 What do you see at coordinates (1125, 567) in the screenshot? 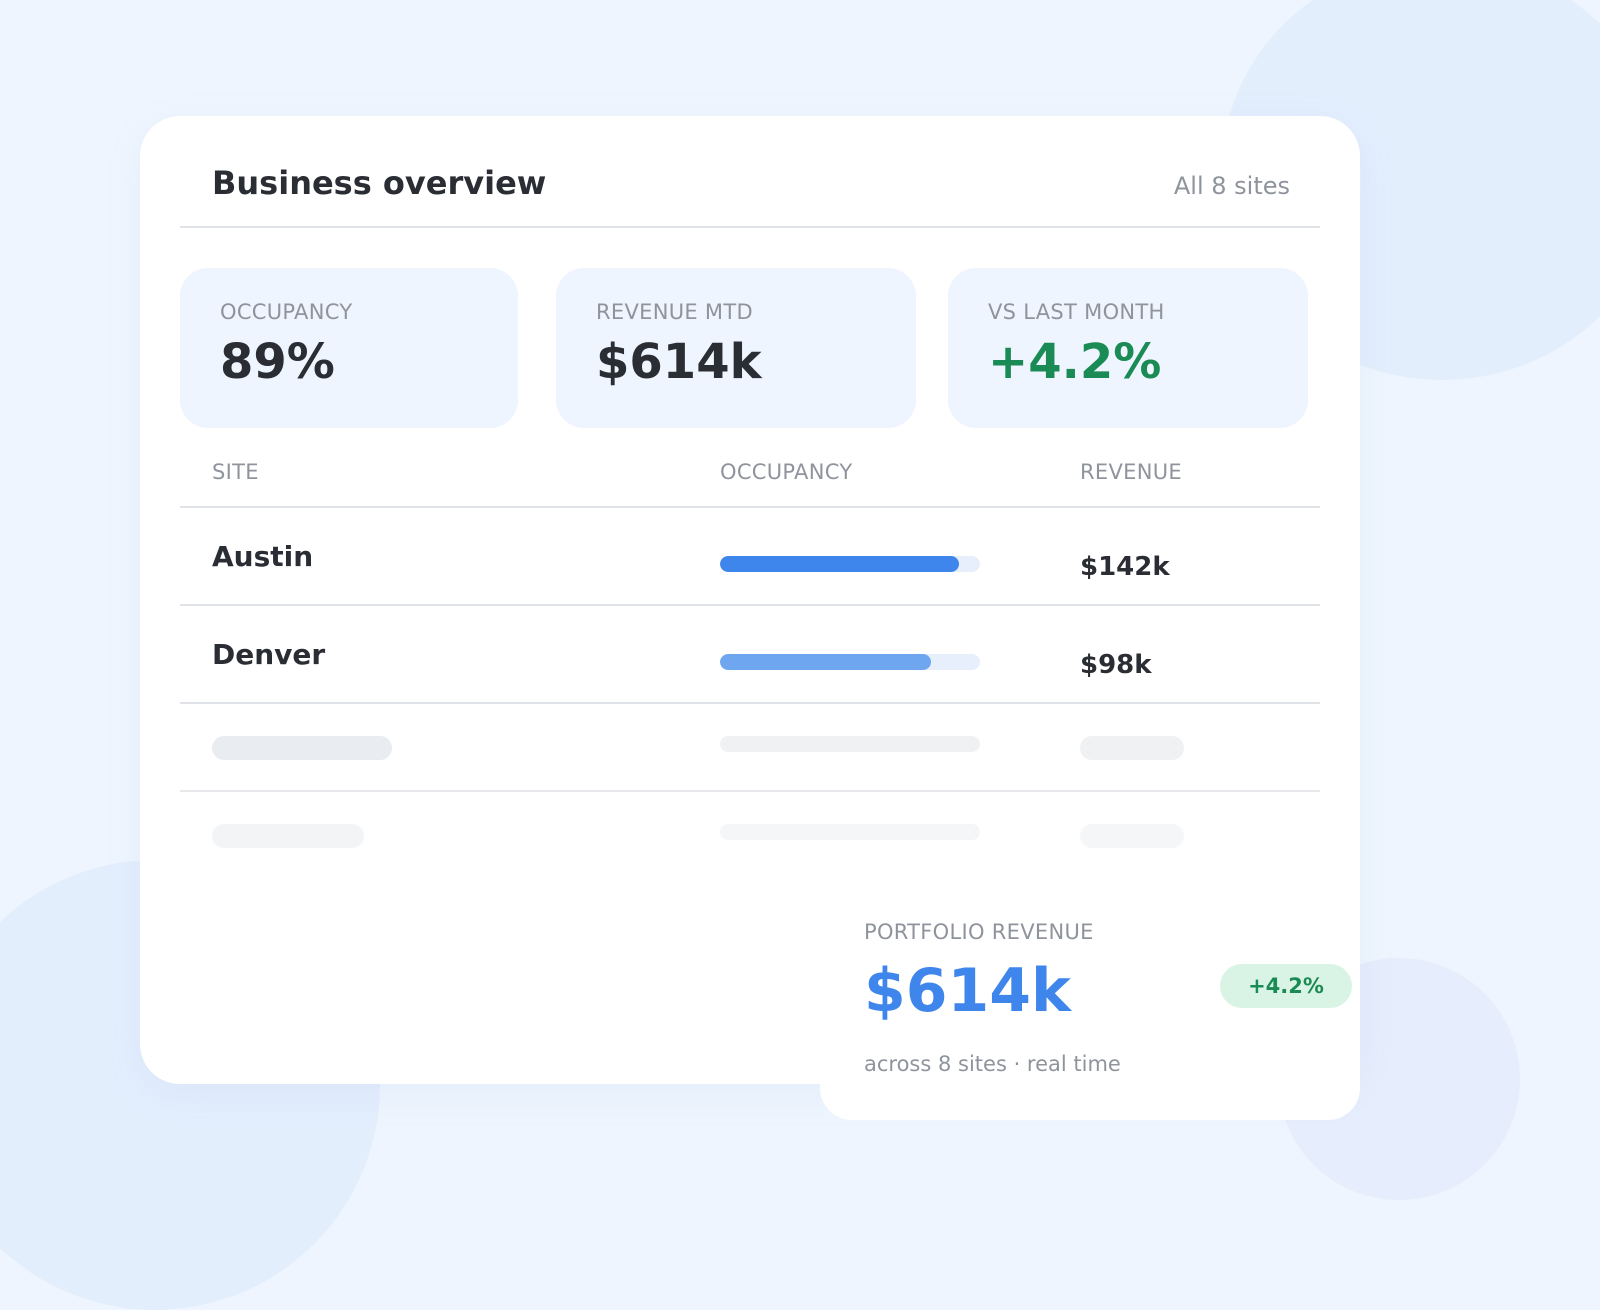
I see `revenue-value: $142k` at bounding box center [1125, 567].